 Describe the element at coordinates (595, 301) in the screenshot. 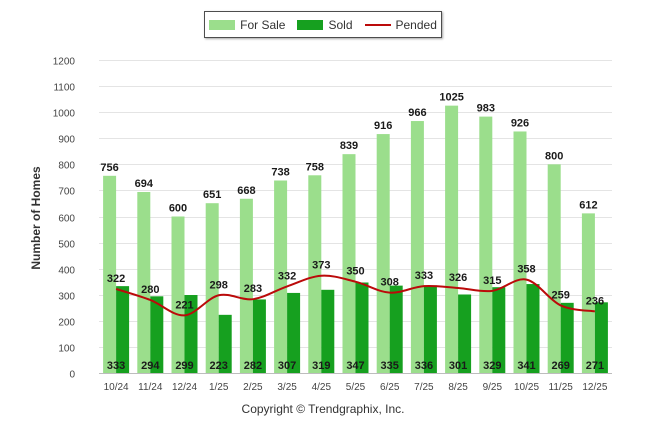

I see `data-label-pended: 236` at that location.